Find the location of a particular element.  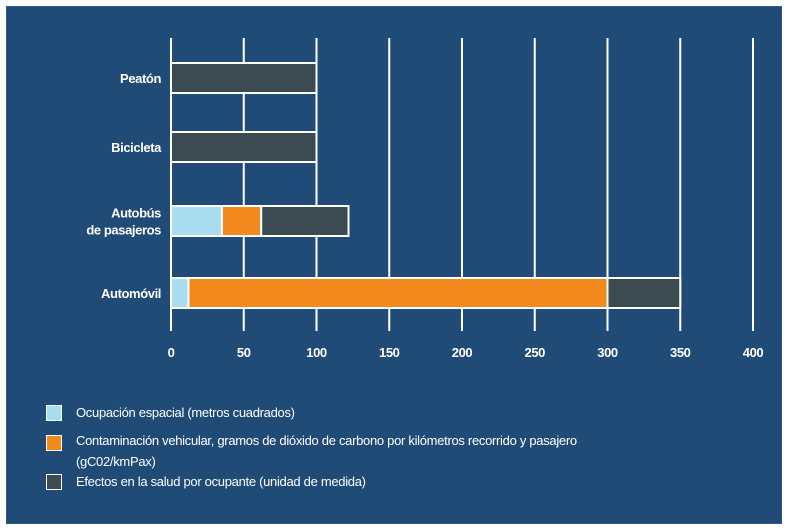

x-tick-label: 150 is located at coordinates (389, 352).